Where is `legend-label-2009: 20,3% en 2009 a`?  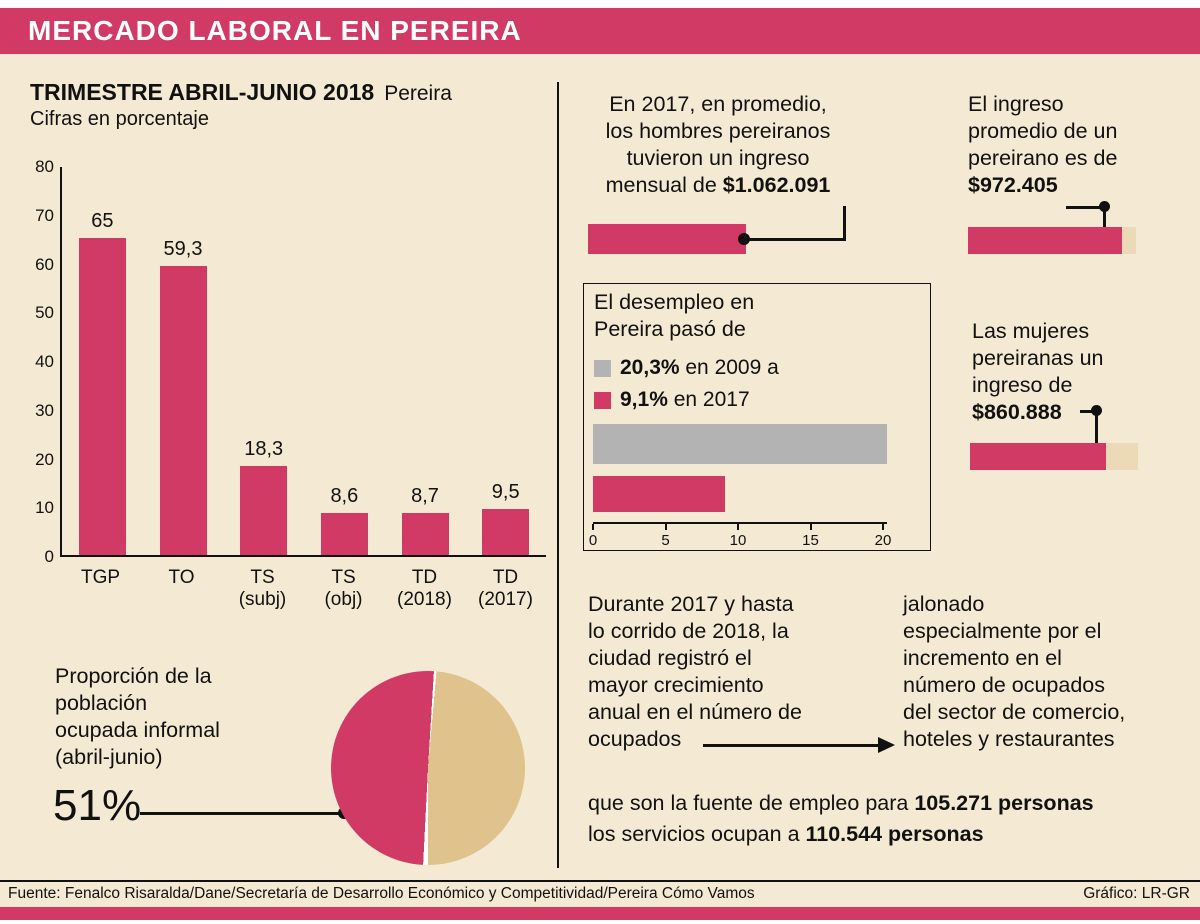
legend-label-2009: 20,3% en 2009 a is located at coordinates (699, 368).